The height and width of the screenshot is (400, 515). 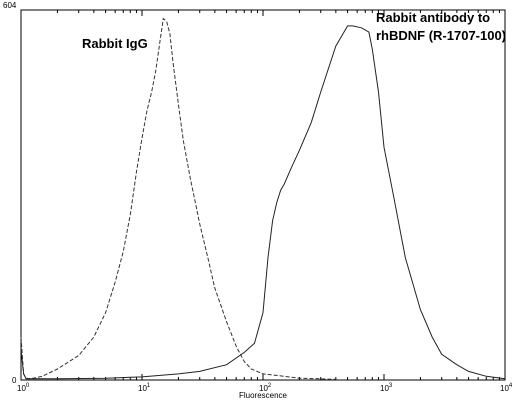 I want to click on annotation-antibody-line1: Rabbit antibody to, so click(x=433, y=17).